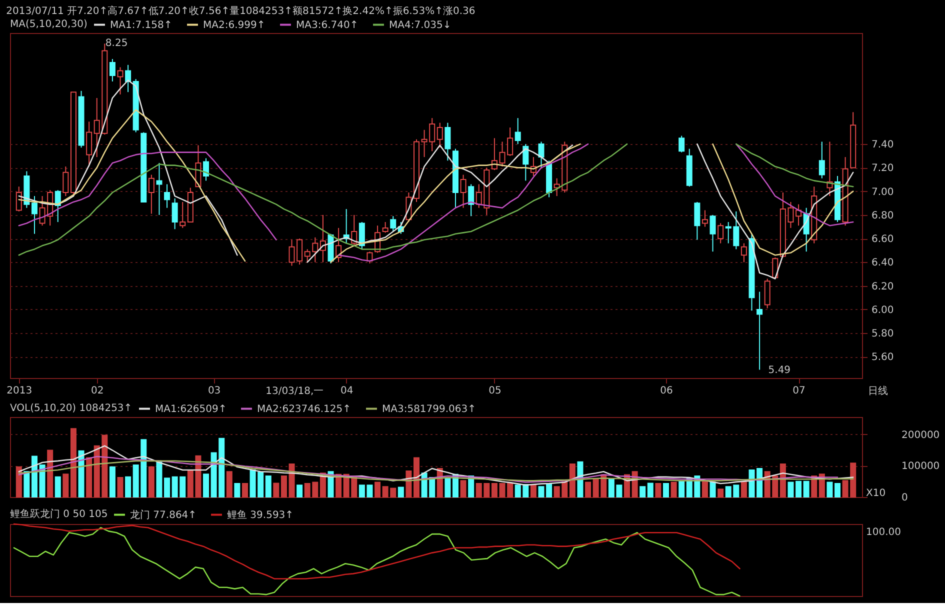 Image resolution: width=945 pixels, height=609 pixels. What do you see at coordinates (883, 168) in the screenshot?
I see `y-tick-label: 7.20` at bounding box center [883, 168].